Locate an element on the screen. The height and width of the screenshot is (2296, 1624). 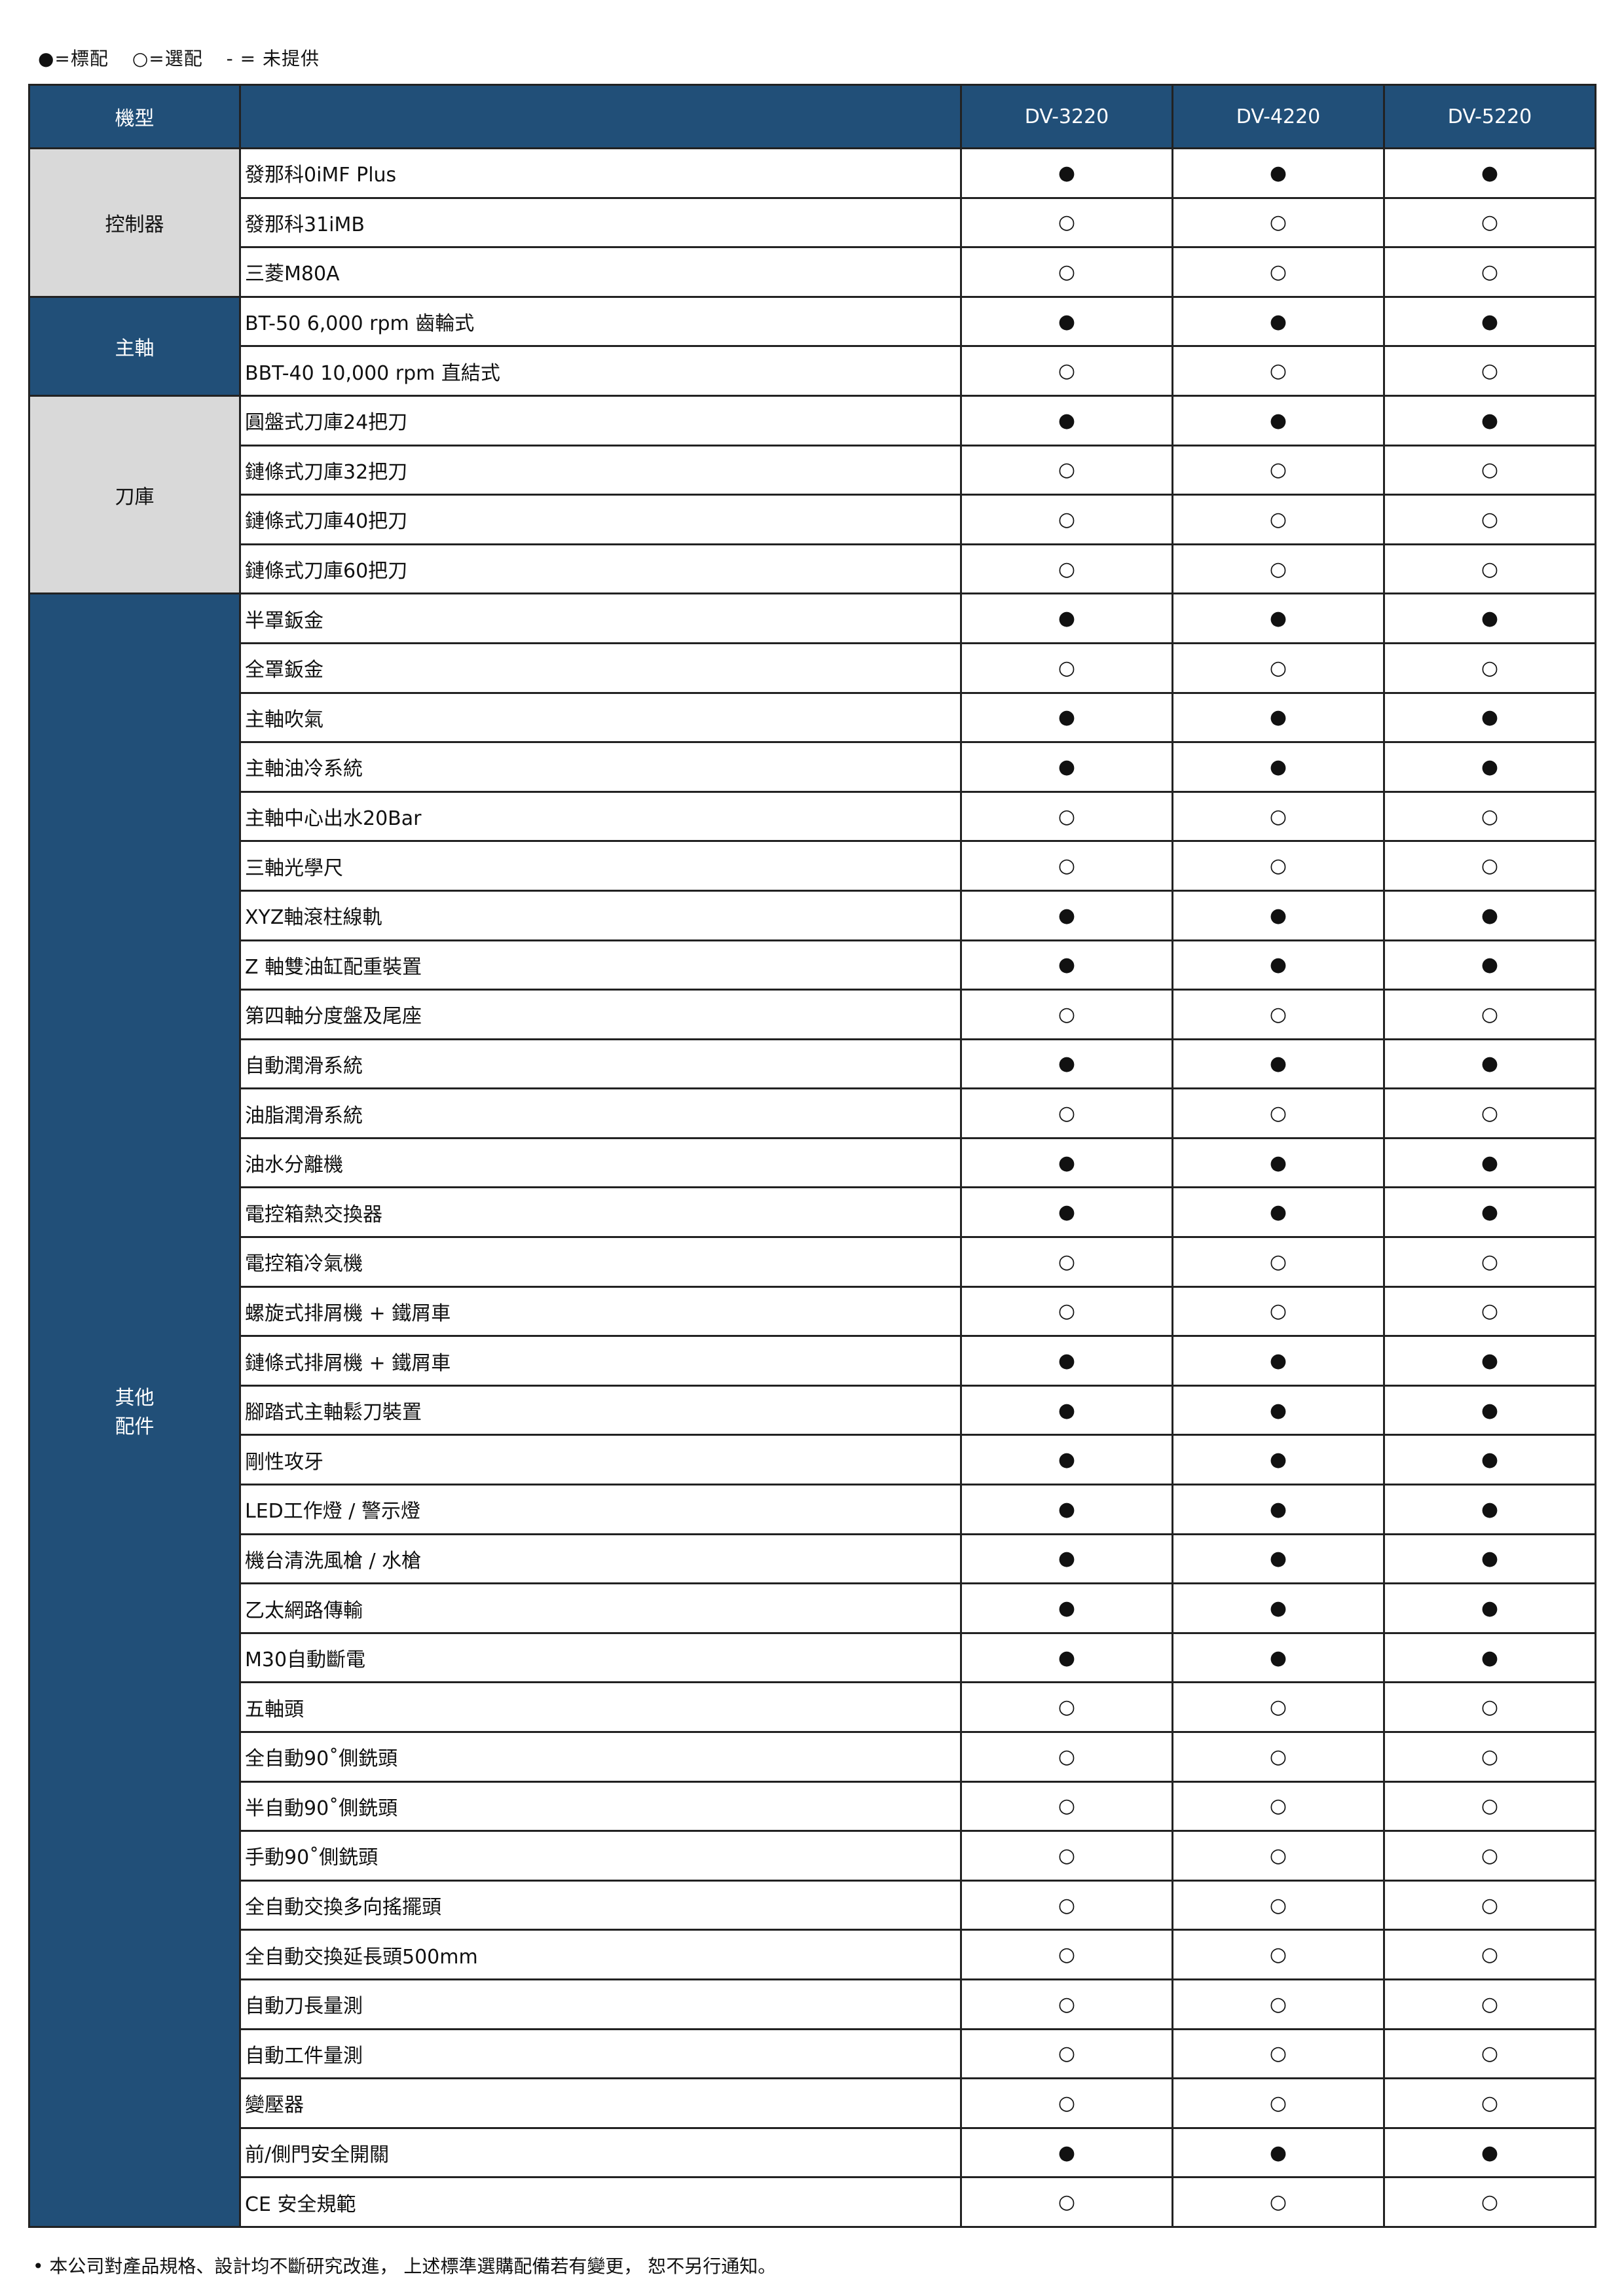
model-header: DV-5220 is located at coordinates (1489, 116).